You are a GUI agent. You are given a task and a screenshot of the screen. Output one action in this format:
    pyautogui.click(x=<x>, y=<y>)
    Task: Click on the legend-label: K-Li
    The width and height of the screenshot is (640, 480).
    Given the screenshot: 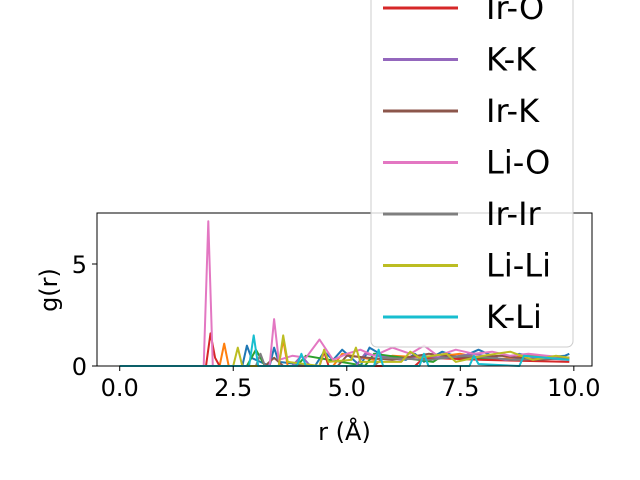 What is the action you would take?
    pyautogui.click(x=514, y=317)
    